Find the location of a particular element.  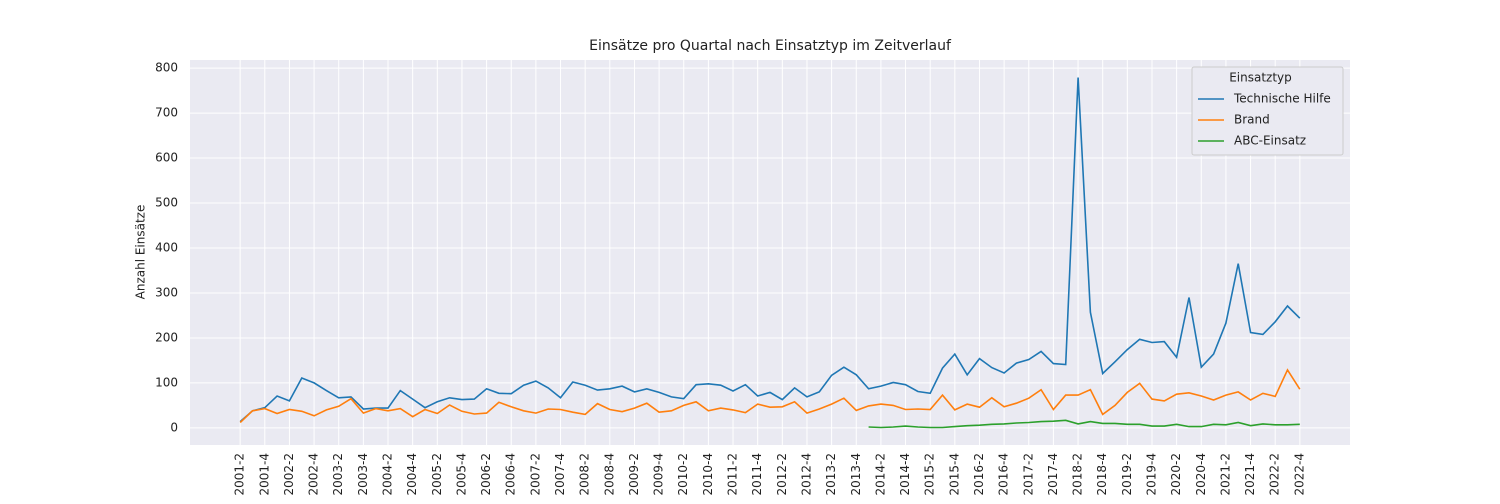

x-tick-label: 2011-4 is located at coordinates (757, 474).